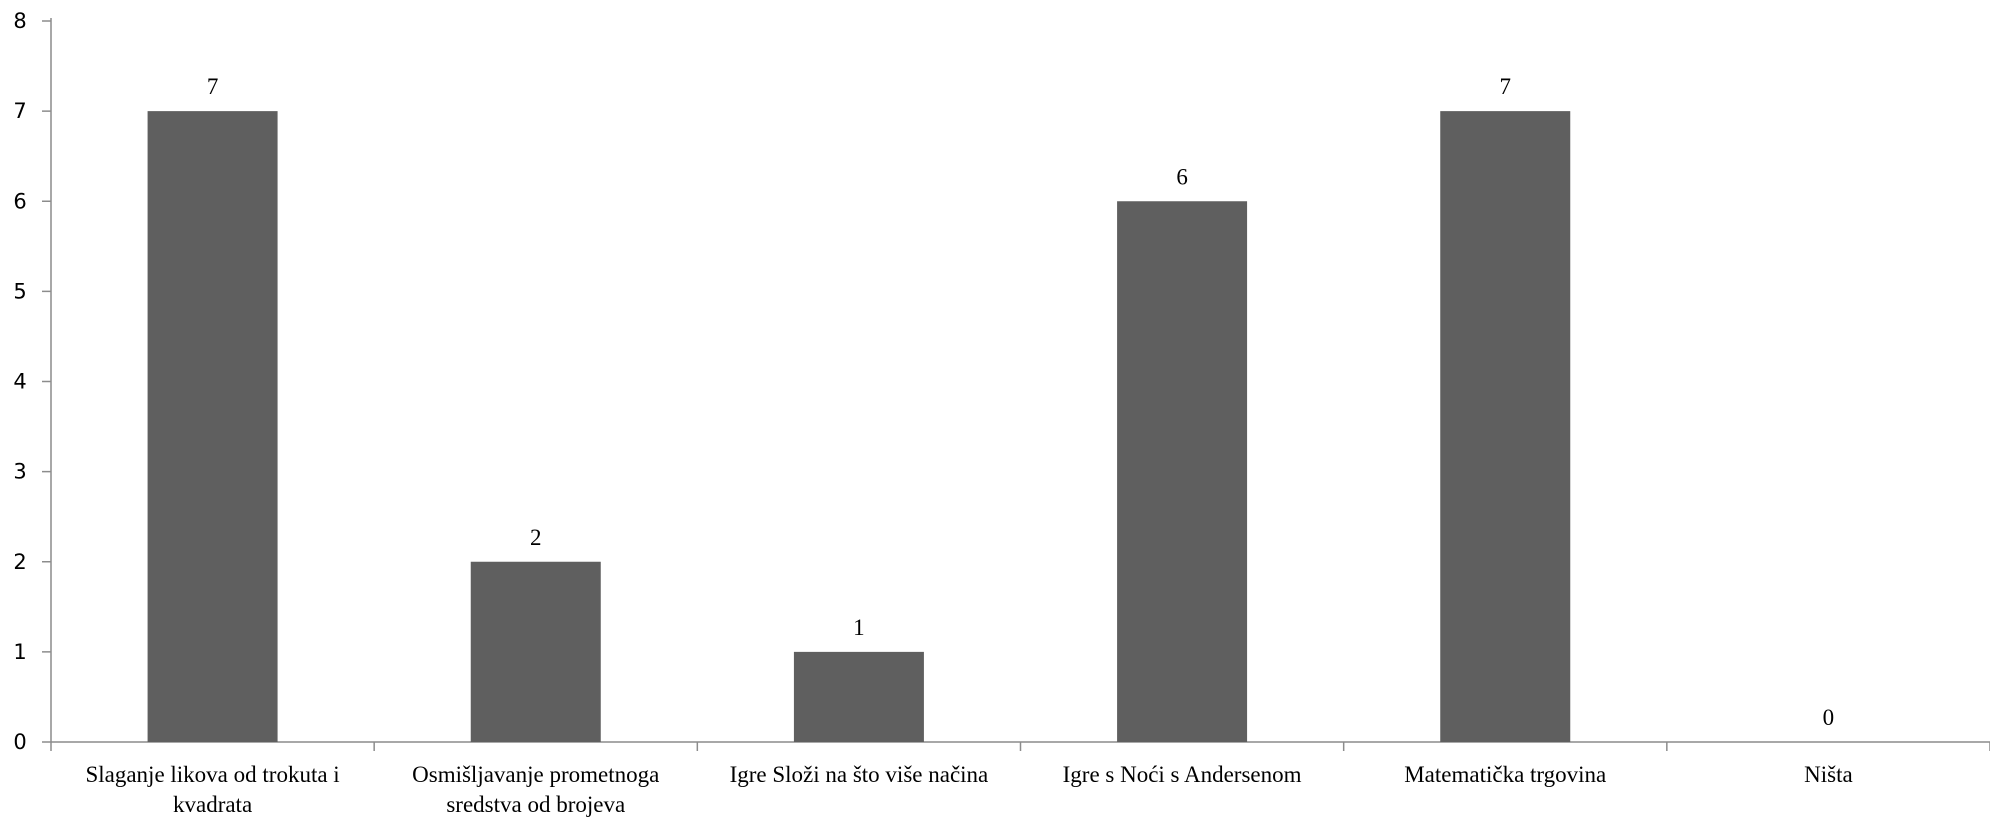 This screenshot has height=817, width=1990. I want to click on category-label-line: Matematička trgovina, so click(1505, 774).